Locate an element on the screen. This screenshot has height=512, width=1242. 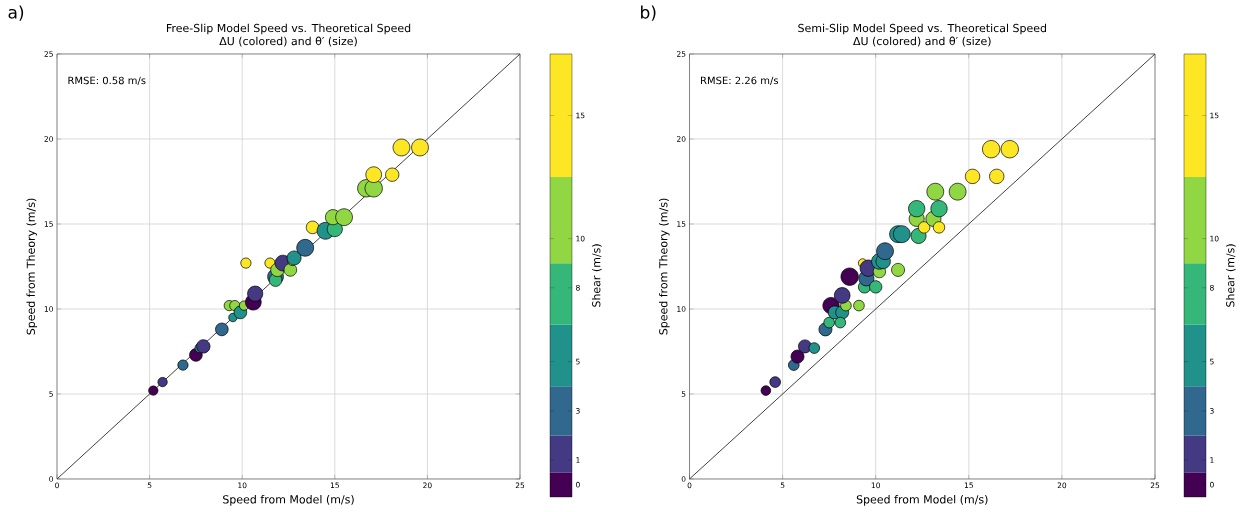
annotation: RMSE: 0.58 m/s is located at coordinates (107, 80).